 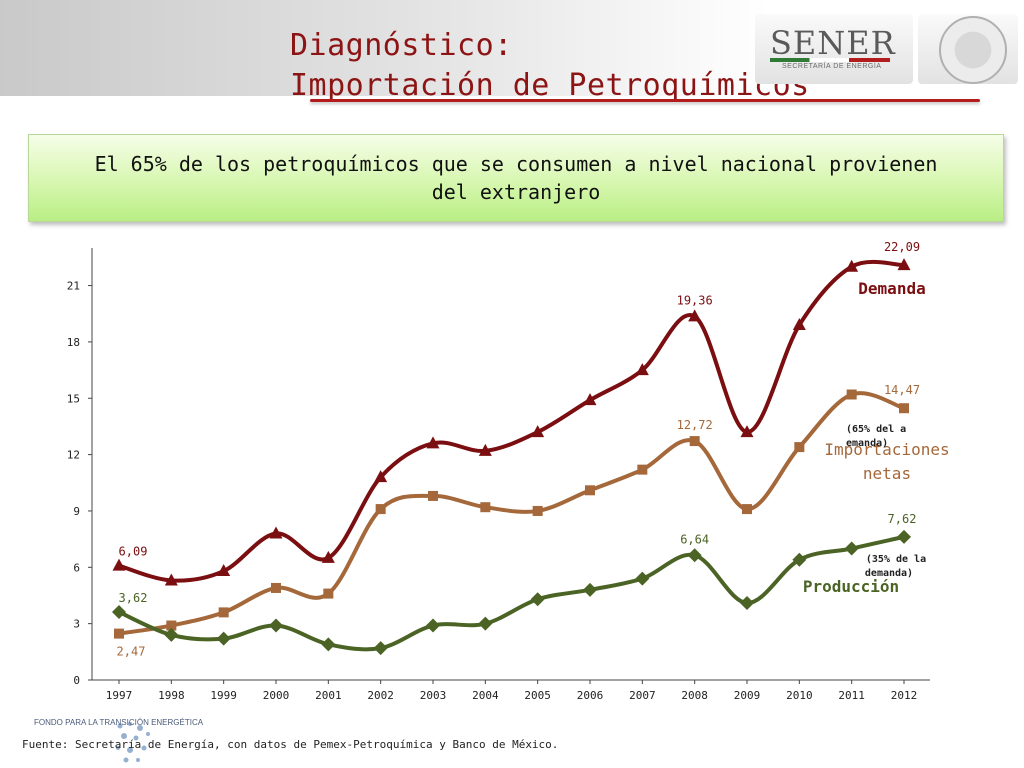 I want to click on x-tick-label: 2004, so click(x=485, y=695).